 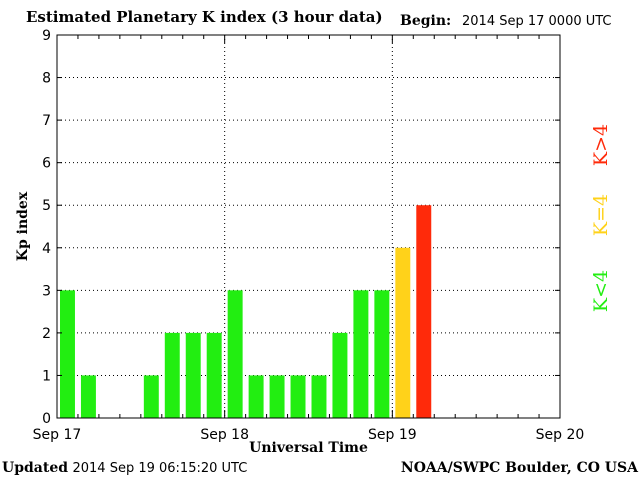 I want to click on y-tick-label: 0, so click(x=46, y=419).